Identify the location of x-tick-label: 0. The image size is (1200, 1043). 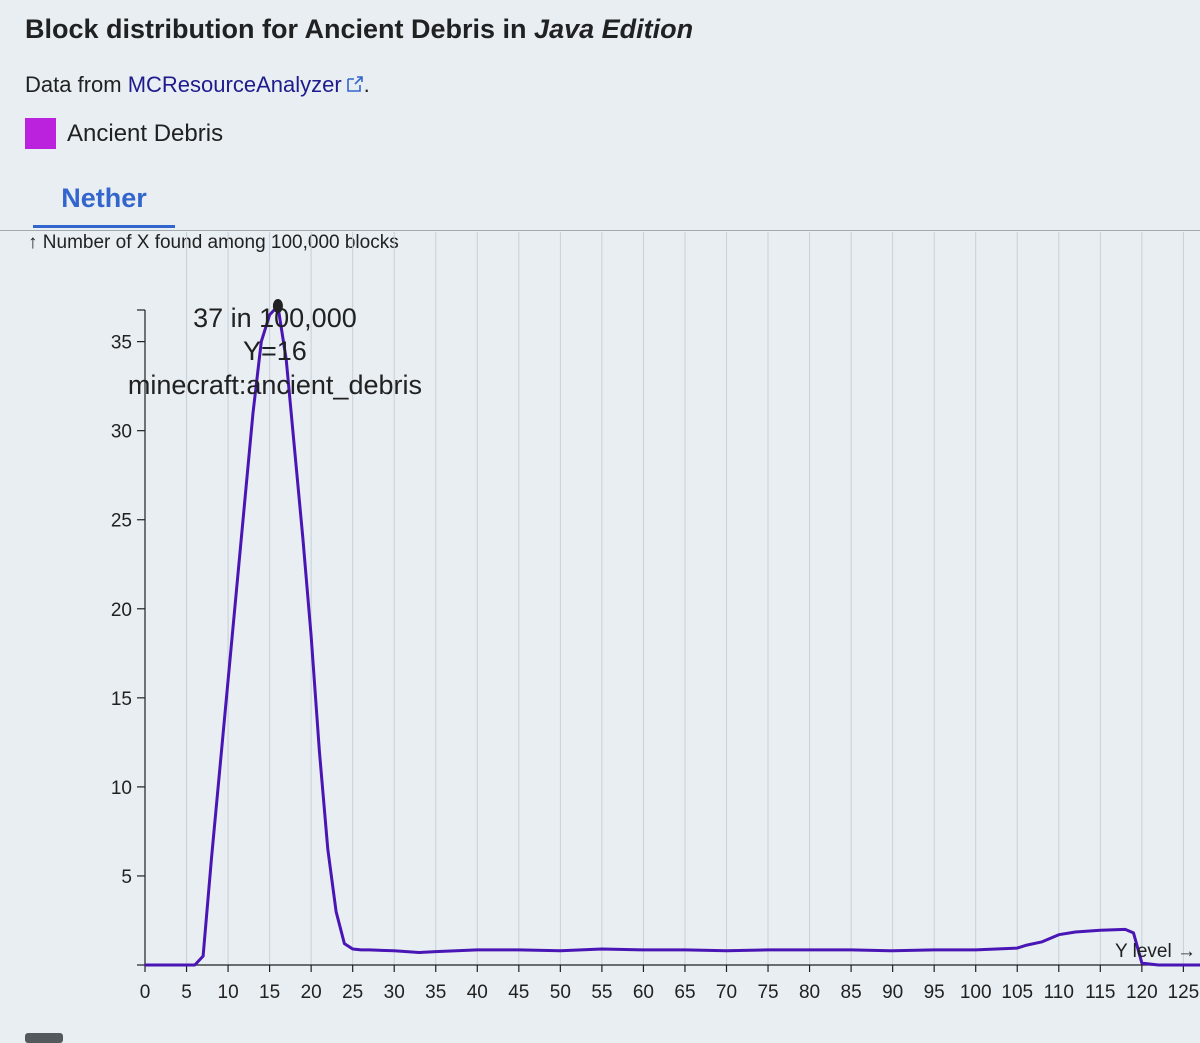
(145, 992).